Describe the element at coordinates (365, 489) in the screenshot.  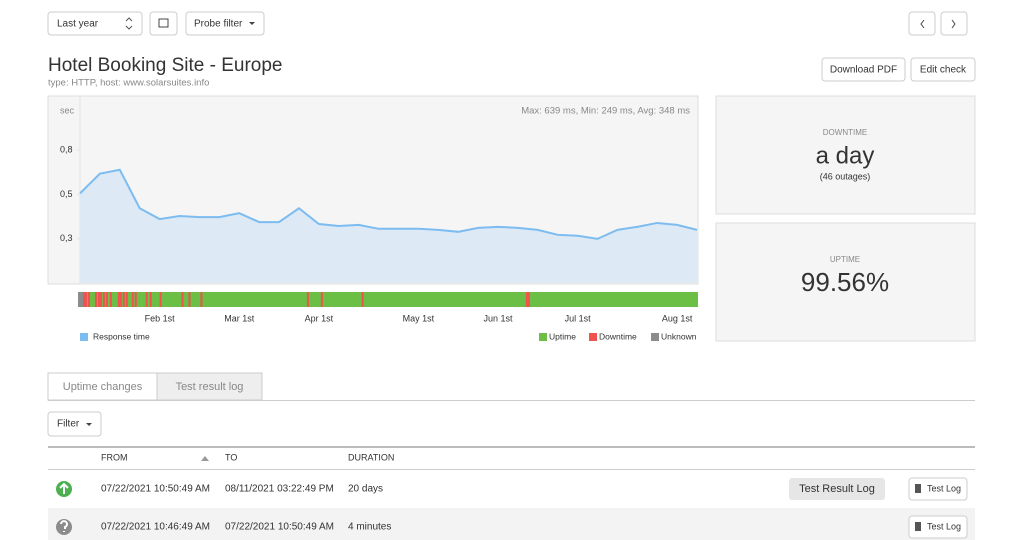
I see `cell: 20 days` at that location.